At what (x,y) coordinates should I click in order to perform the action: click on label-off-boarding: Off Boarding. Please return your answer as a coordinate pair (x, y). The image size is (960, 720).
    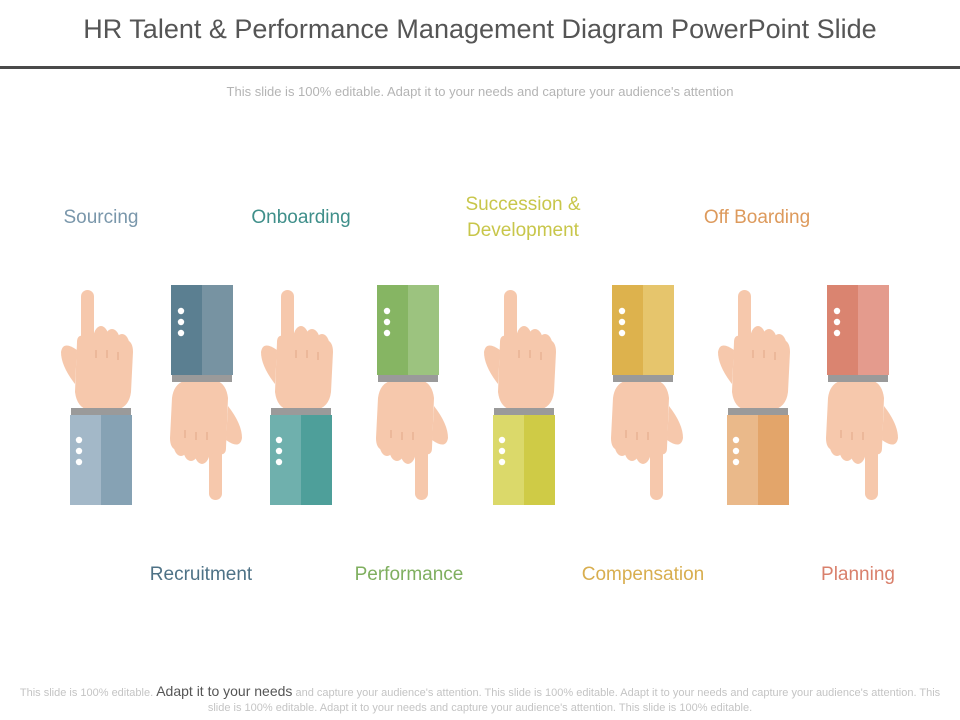
    Looking at the image, I should click on (757, 217).